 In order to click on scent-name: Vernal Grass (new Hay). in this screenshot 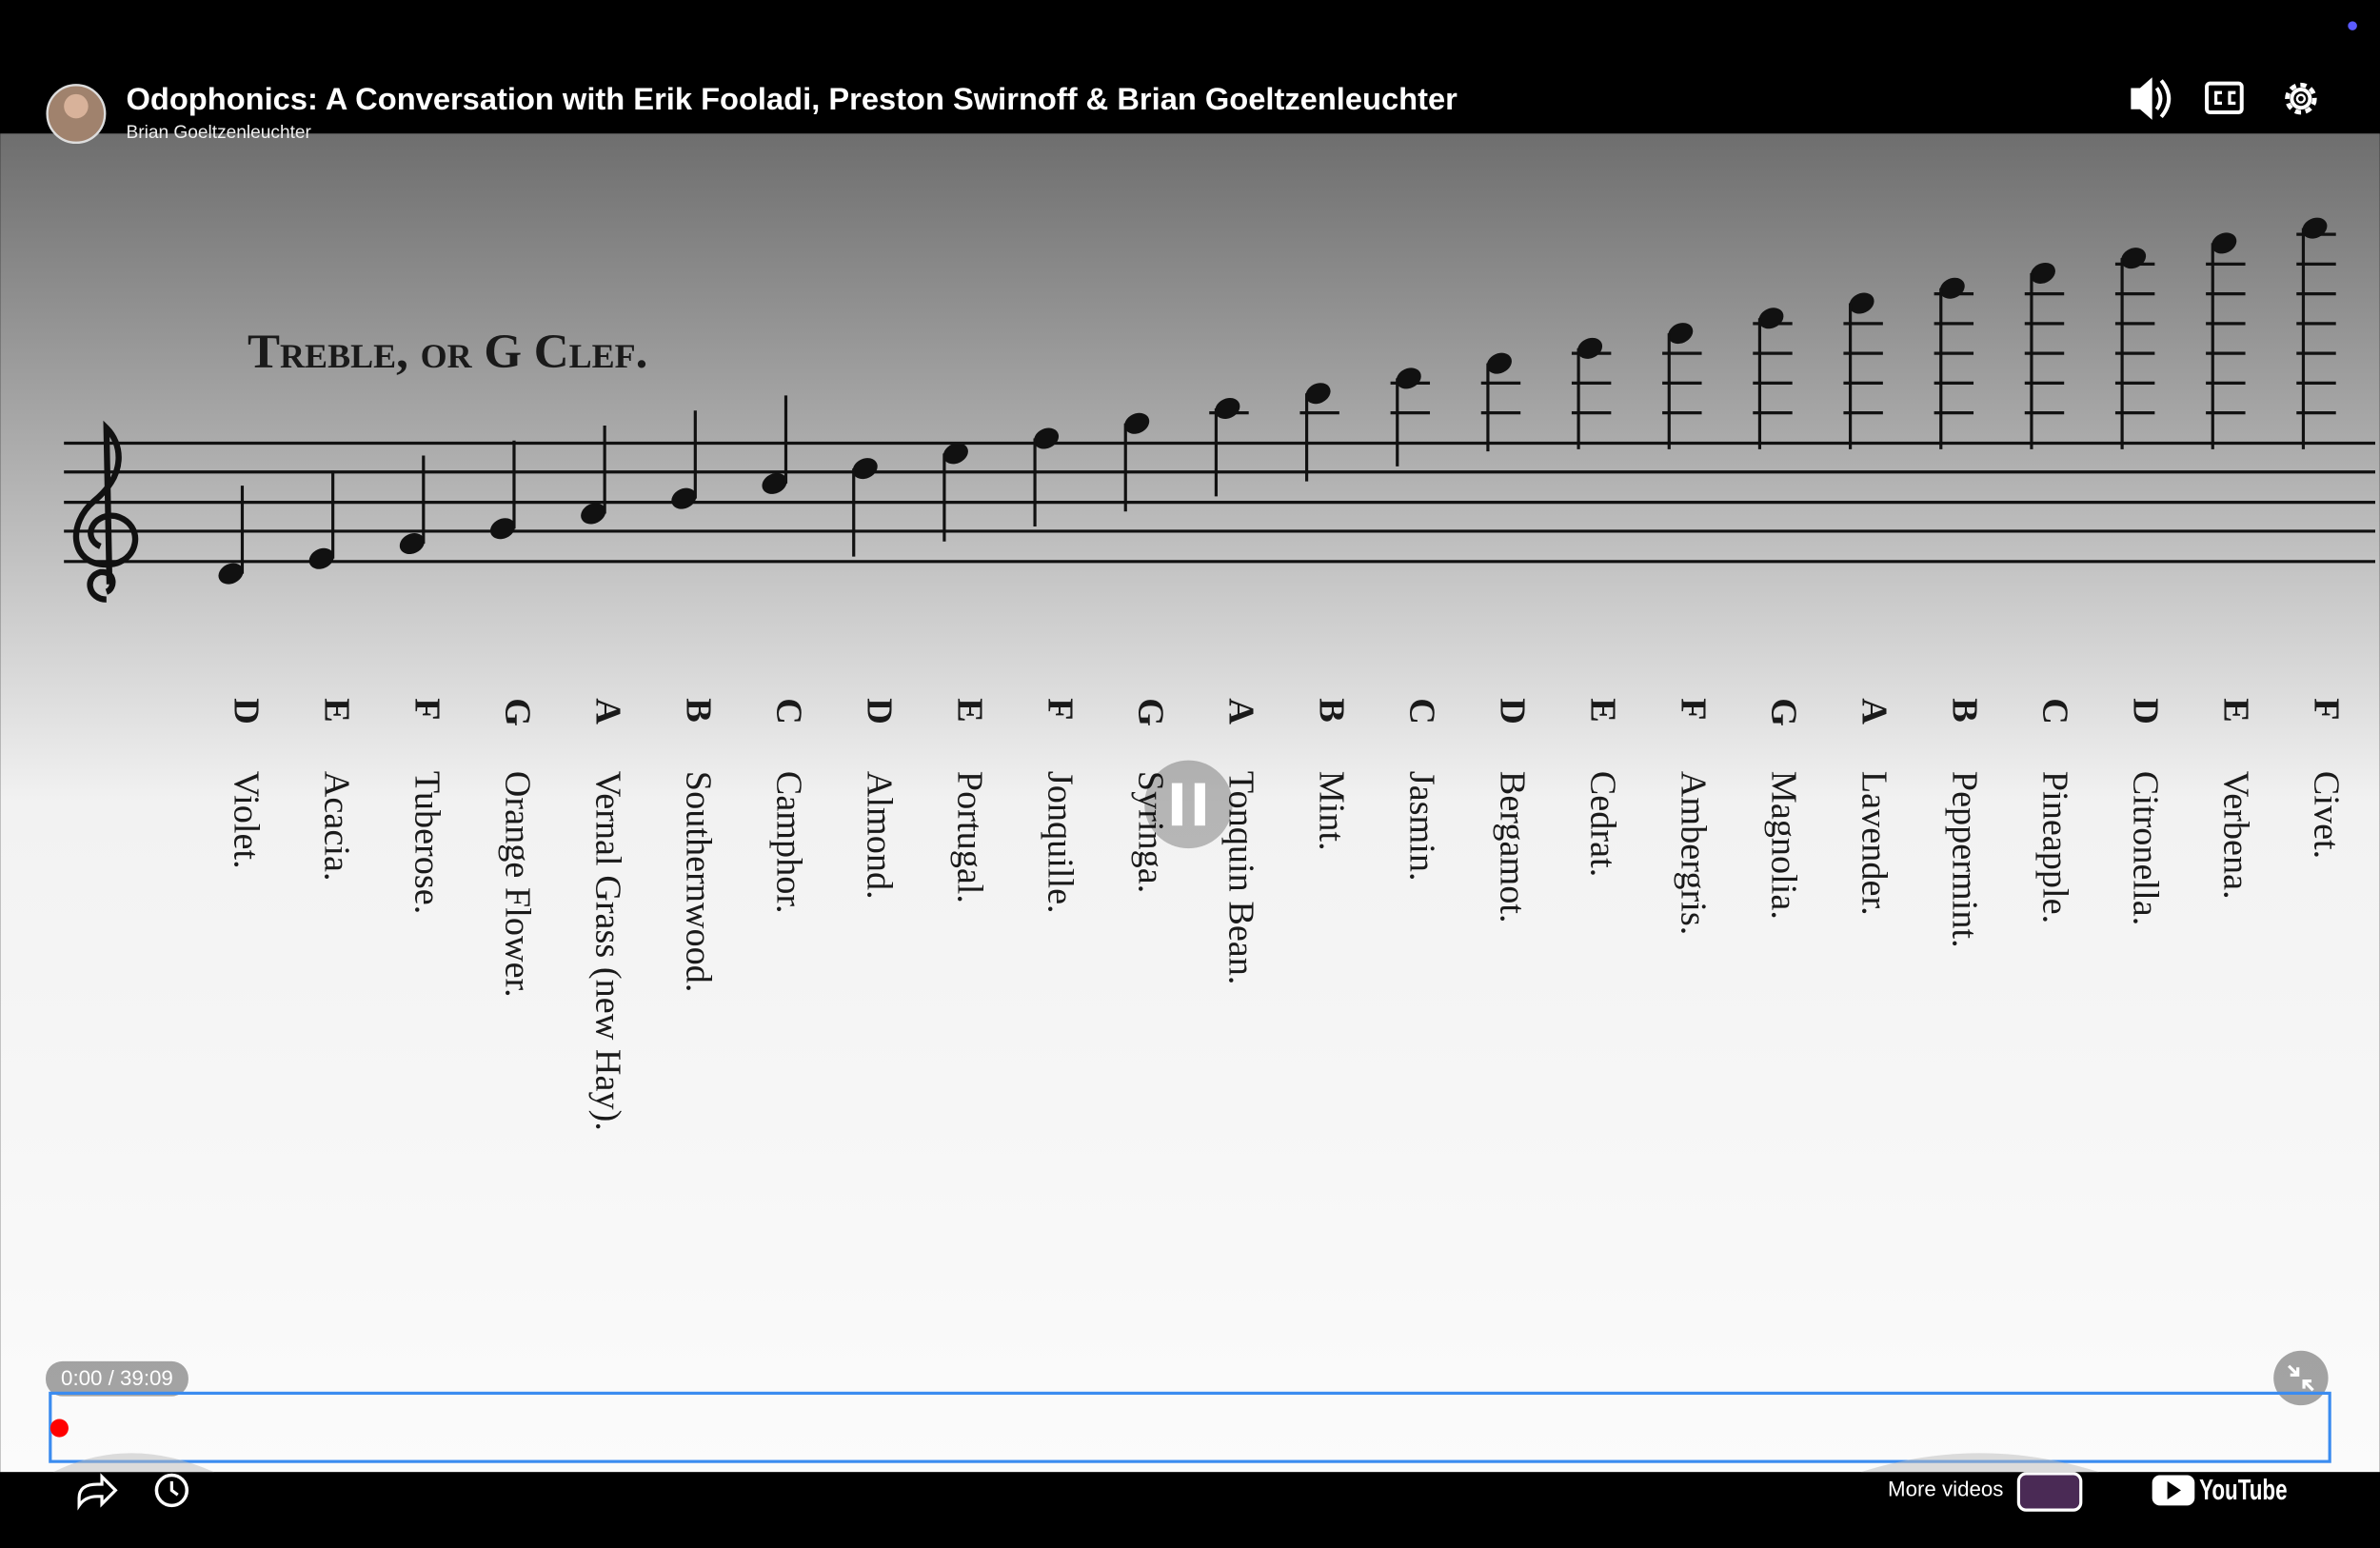, I will do `click(608, 951)`.